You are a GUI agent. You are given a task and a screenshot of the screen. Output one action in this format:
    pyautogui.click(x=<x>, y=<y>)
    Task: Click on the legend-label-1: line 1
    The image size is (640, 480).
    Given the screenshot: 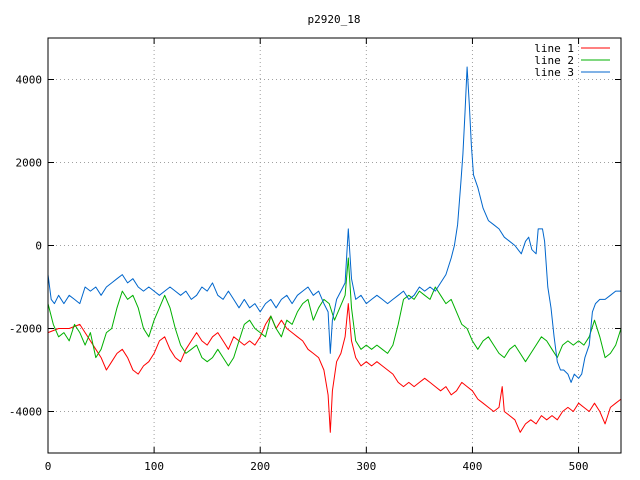 What is the action you would take?
    pyautogui.click(x=554, y=48)
    